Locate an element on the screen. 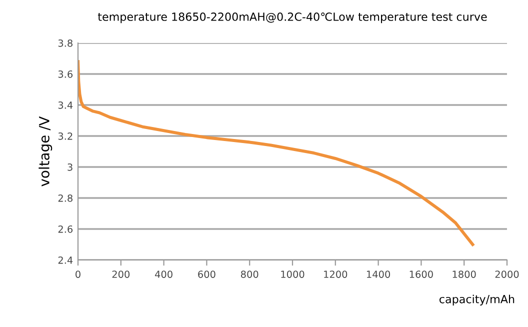 The width and height of the screenshot is (528, 327). x-tick-label: 400 is located at coordinates (163, 274).